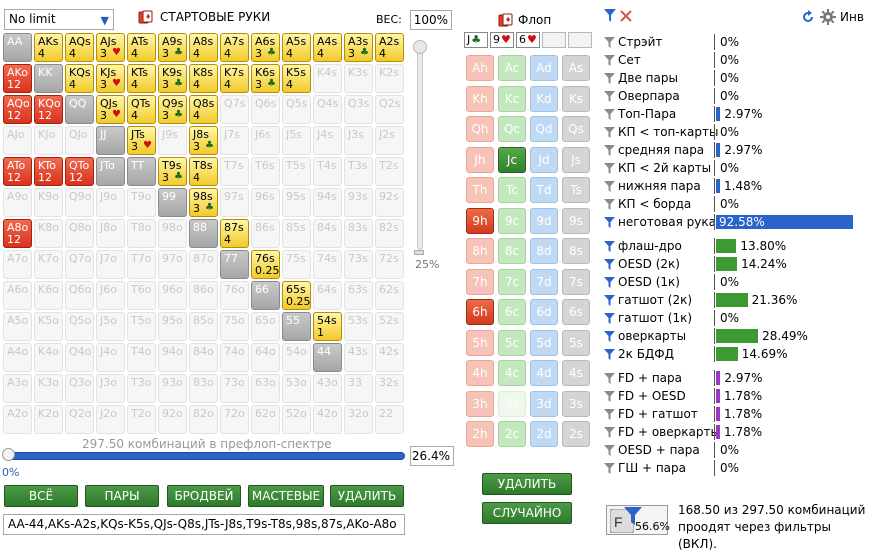  What do you see at coordinates (17, 171) in the screenshot?
I see `hand-cell: ATo 12` at bounding box center [17, 171].